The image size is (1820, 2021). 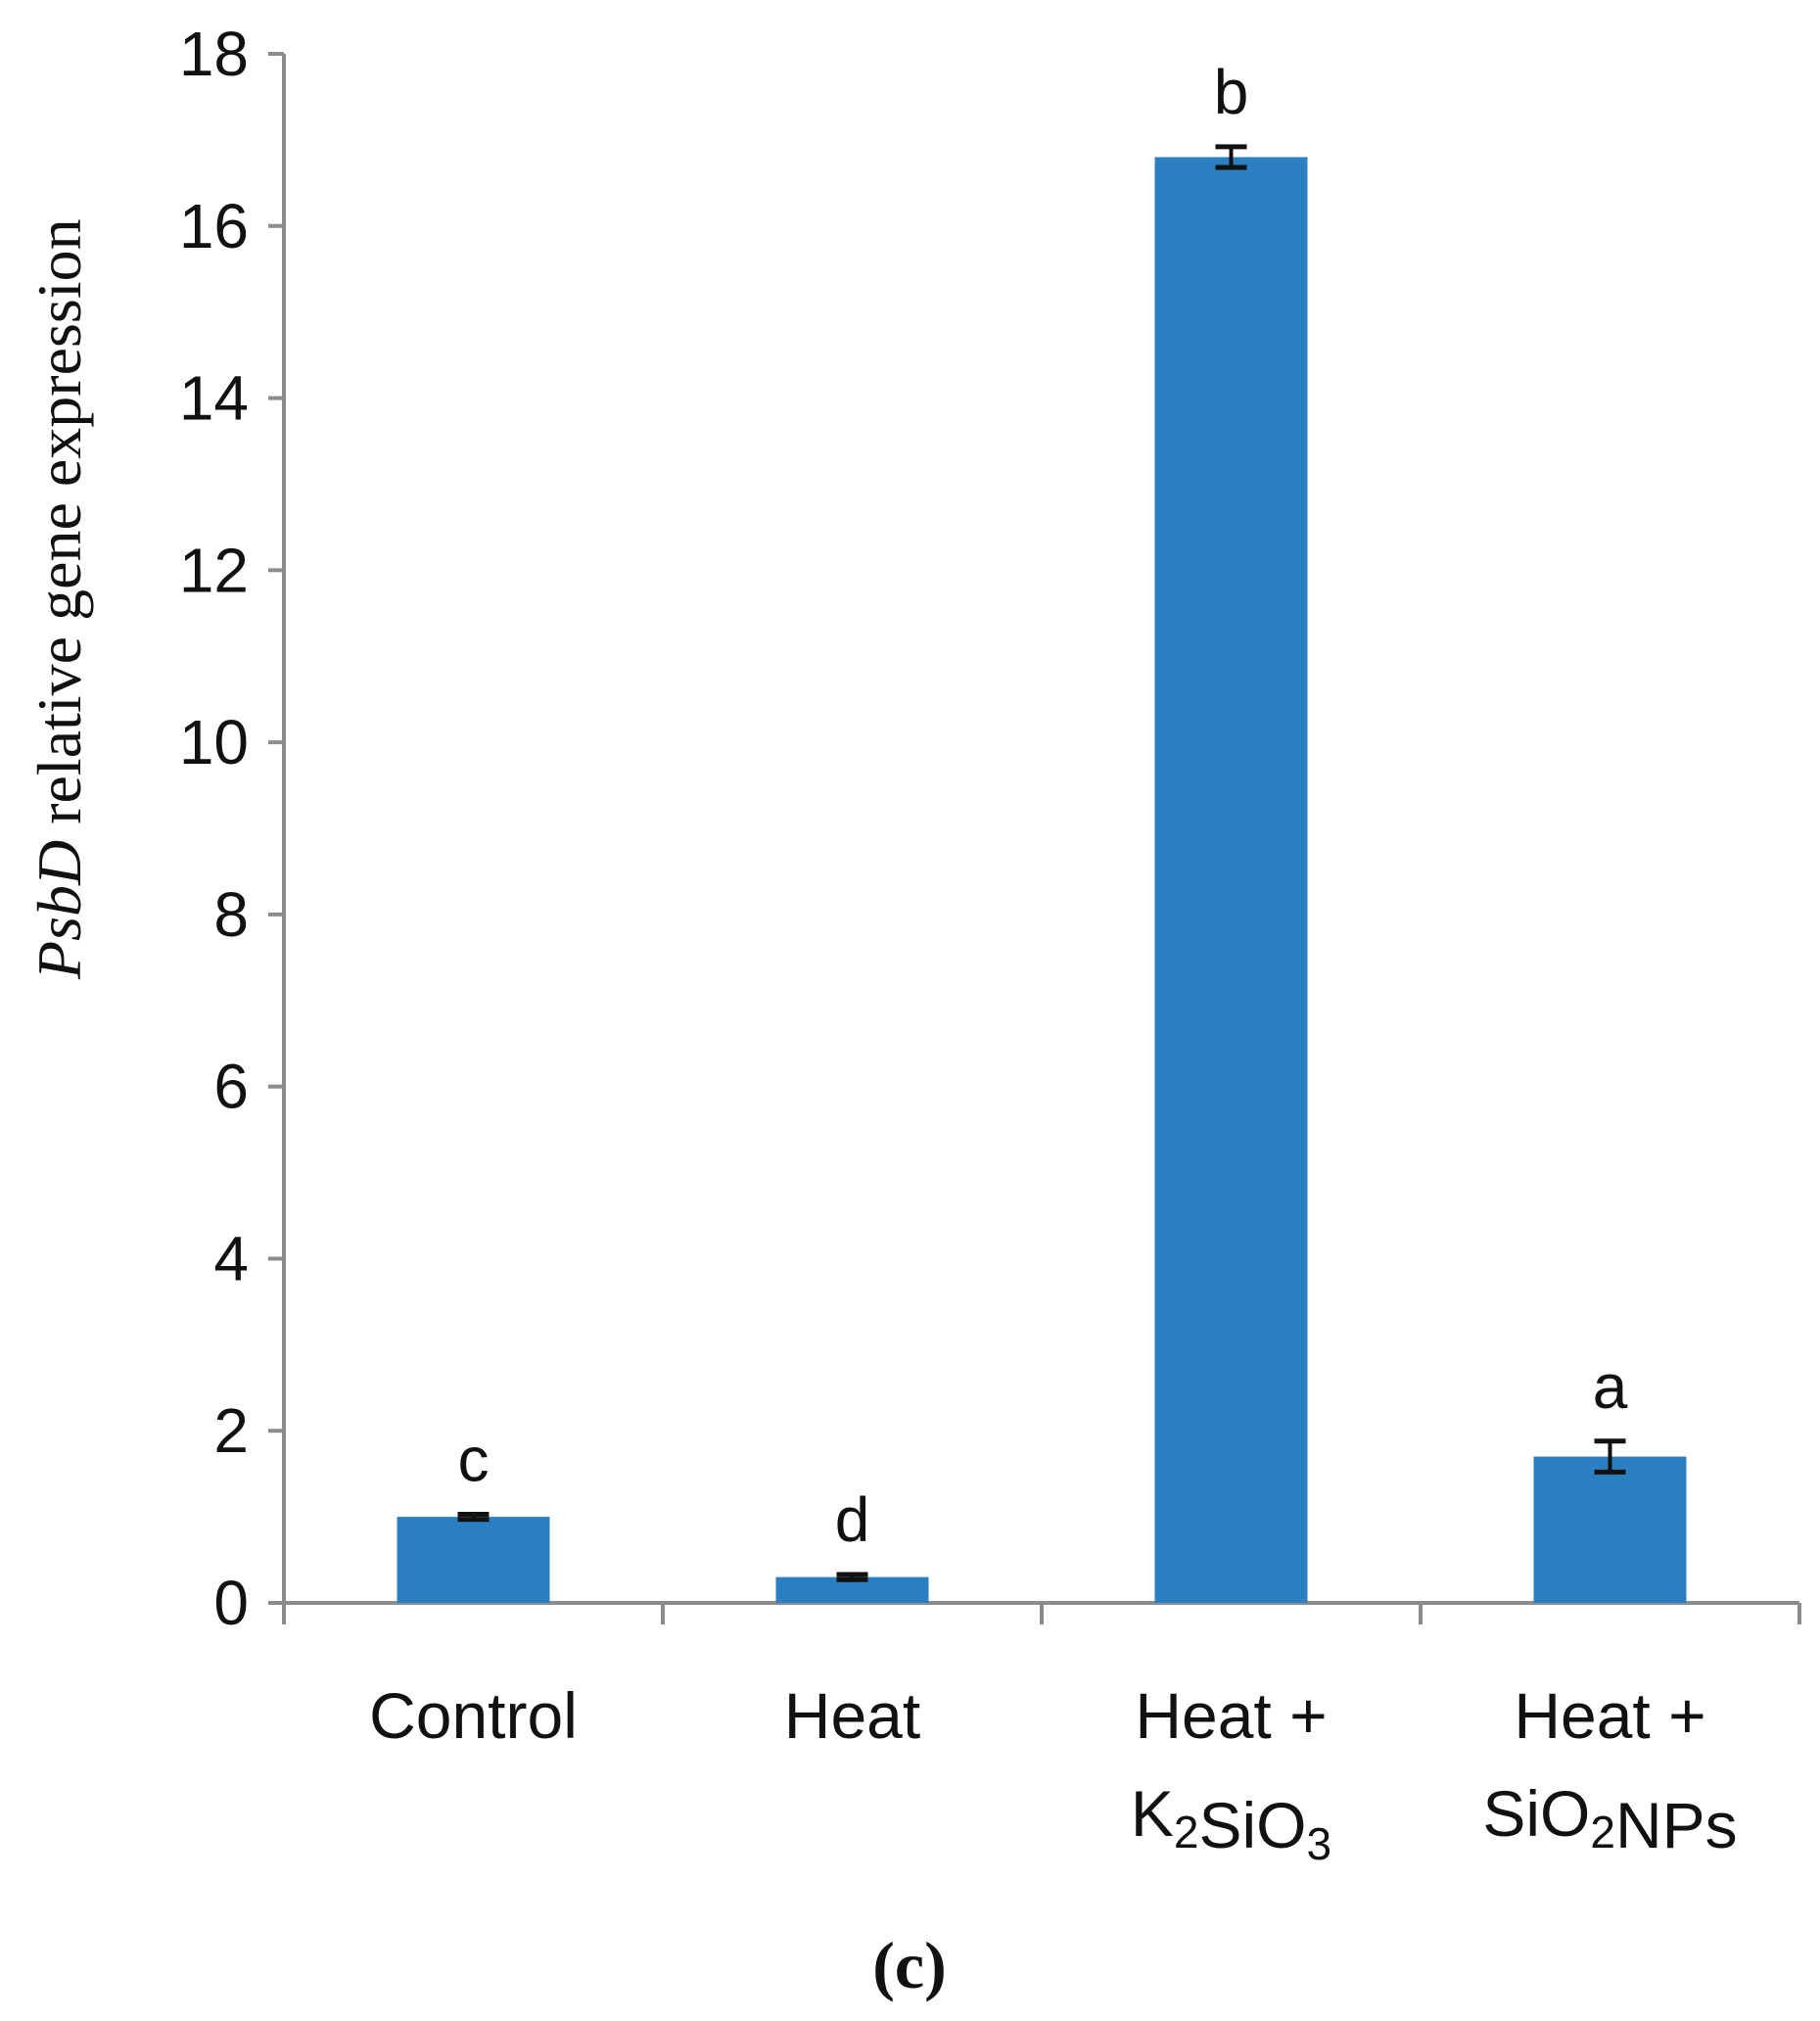 What do you see at coordinates (214, 226) in the screenshot?
I see `y-tick-label: 16` at bounding box center [214, 226].